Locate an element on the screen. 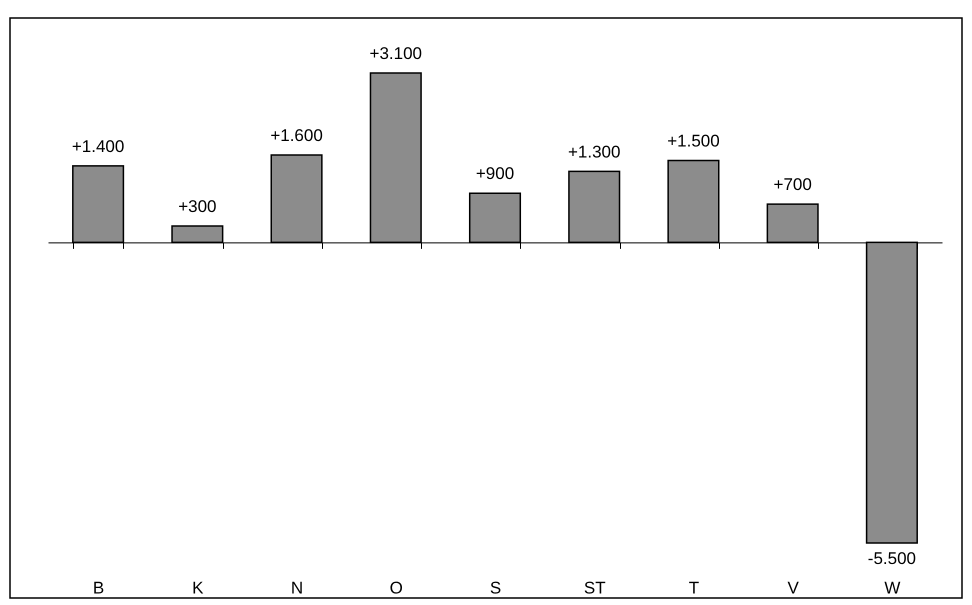 Image resolution: width=972 pixels, height=605 pixels. x-tick-label: N is located at coordinates (297, 588).